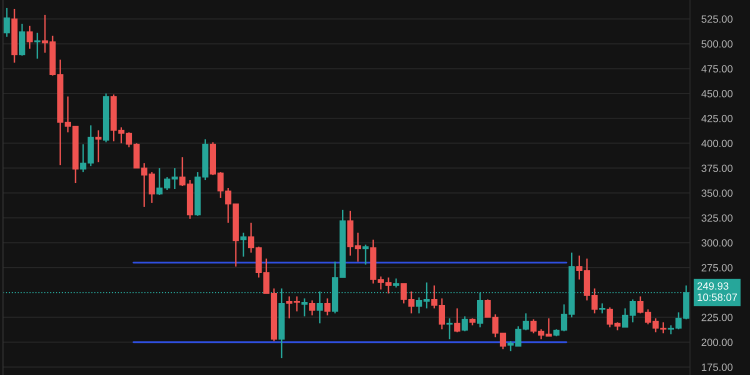 The width and height of the screenshot is (750, 375). What do you see at coordinates (717, 268) in the screenshot?
I see `y-tick-label: 275.00` at bounding box center [717, 268].